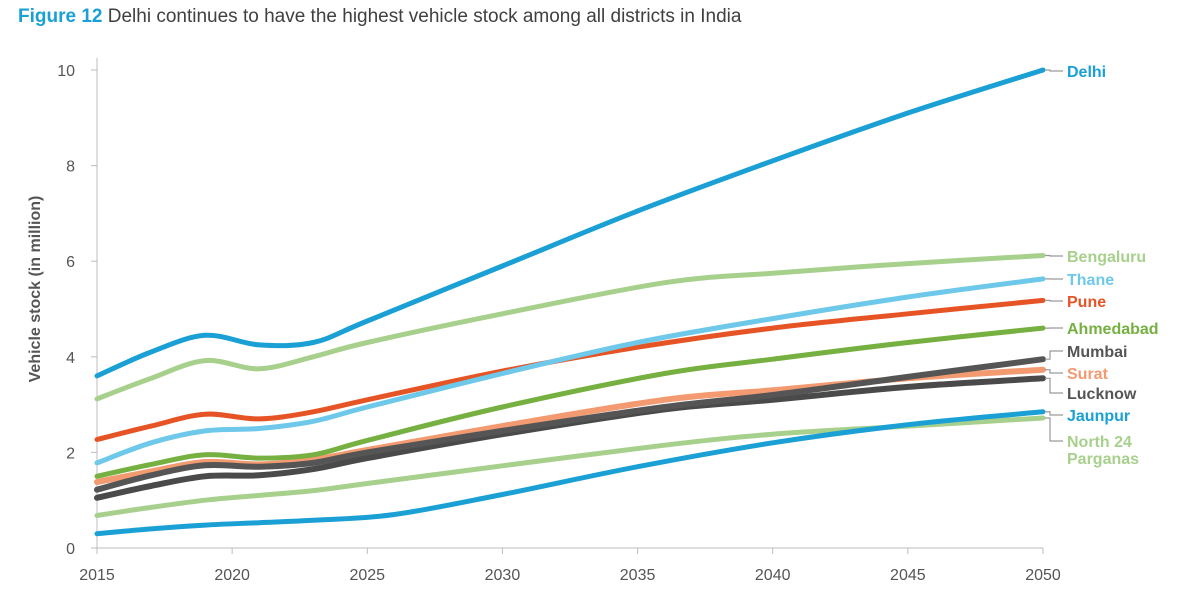 Image resolution: width=1200 pixels, height=594 pixels. Describe the element at coordinates (1102, 394) in the screenshot. I see `series-label-lucknow: Lucknow` at that location.